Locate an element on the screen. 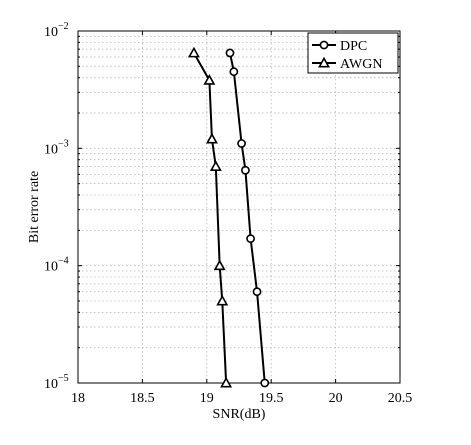 Image resolution: width=471 pixels, height=445 pixels. legend: DPC AWGN is located at coordinates (353, 53).